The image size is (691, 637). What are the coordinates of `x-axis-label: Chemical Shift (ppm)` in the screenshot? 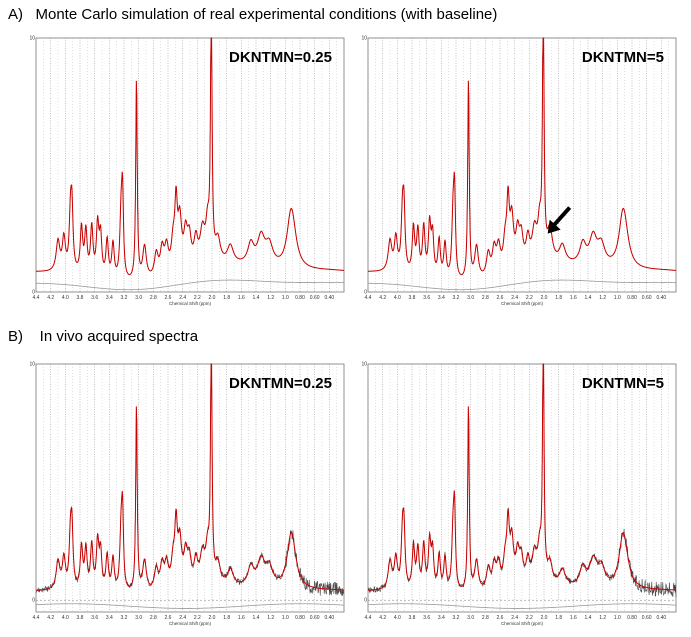 It's located at (522, 623).